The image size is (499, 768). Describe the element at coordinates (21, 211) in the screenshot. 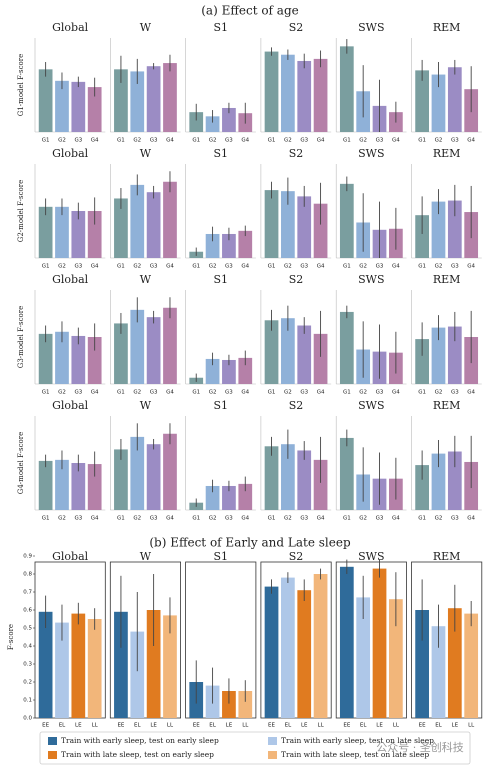

I see `y-axis-label: G2-model F-score` at that location.